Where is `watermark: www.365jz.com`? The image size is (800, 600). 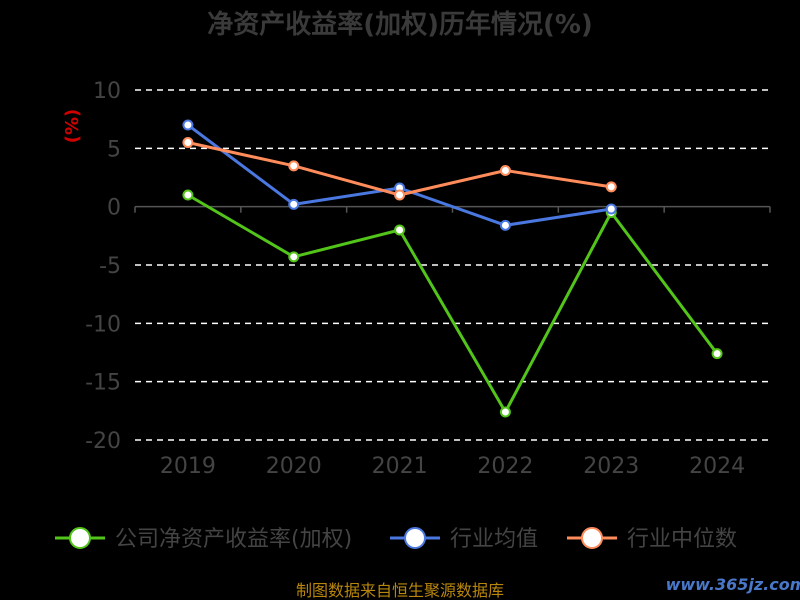
watermark: www.365jz.com is located at coordinates (733, 584).